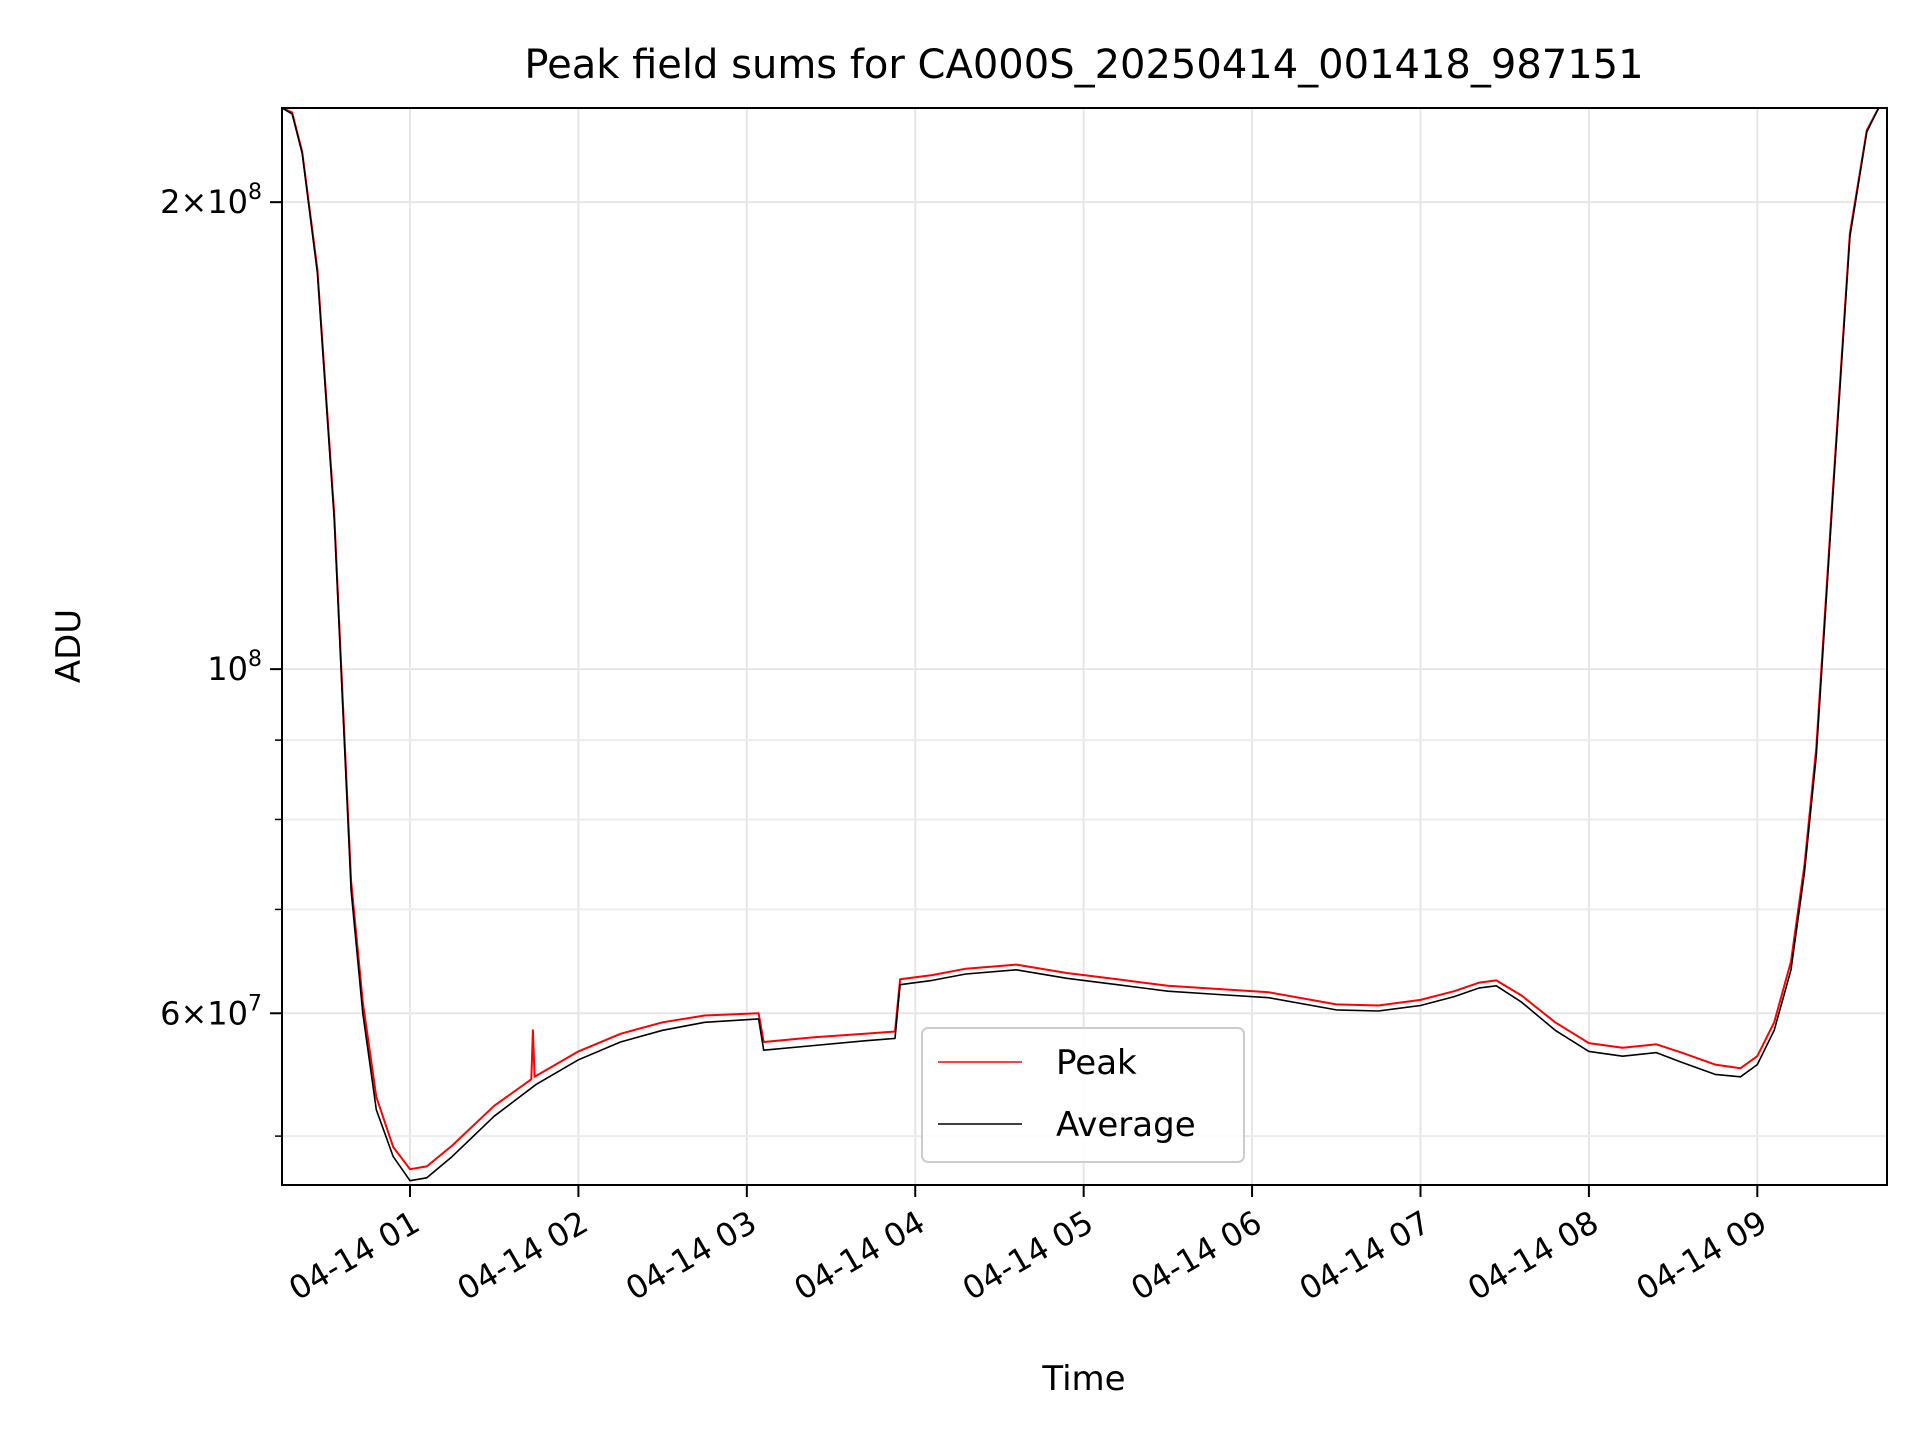  Describe the element at coordinates (69, 646) in the screenshot. I see `y-axis-label: ADU` at that location.